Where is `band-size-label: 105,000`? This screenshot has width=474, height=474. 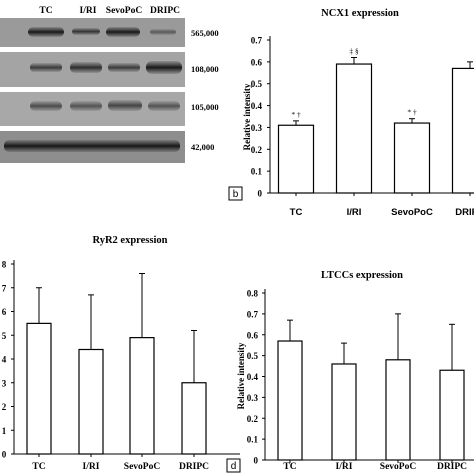 band-size-label: 105,000 is located at coordinates (205, 107).